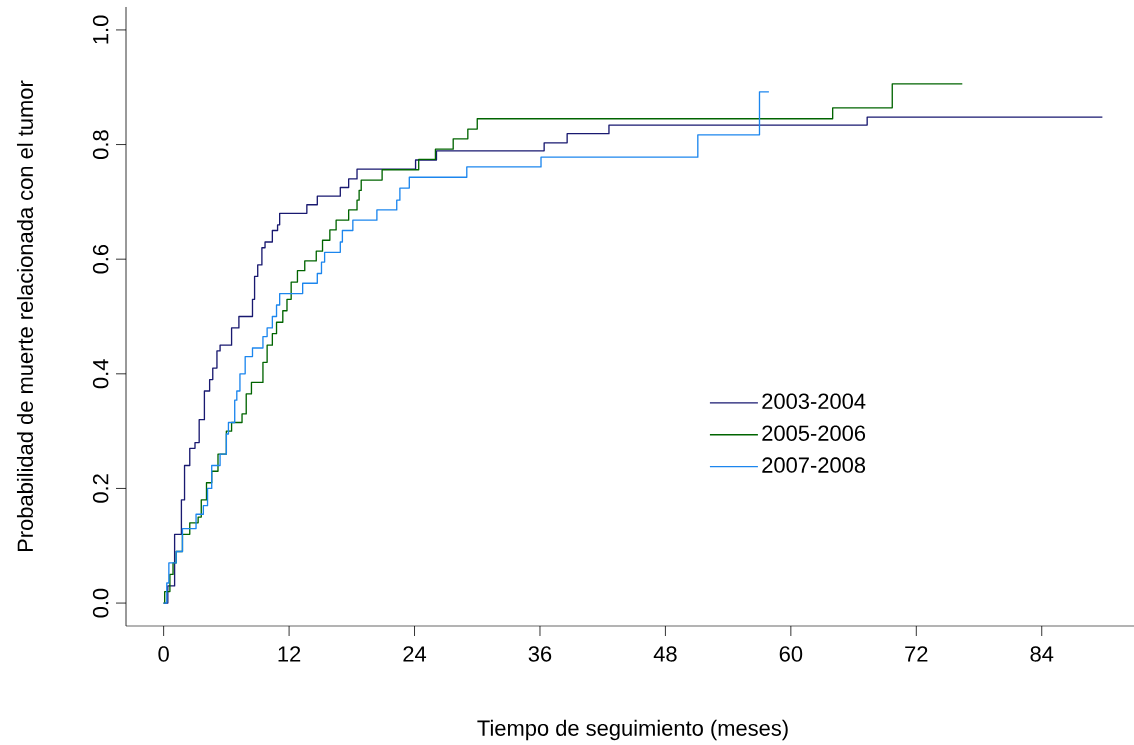 The image size is (1134, 745). Describe the element at coordinates (163, 654) in the screenshot. I see `x-tick-label: 0` at that location.